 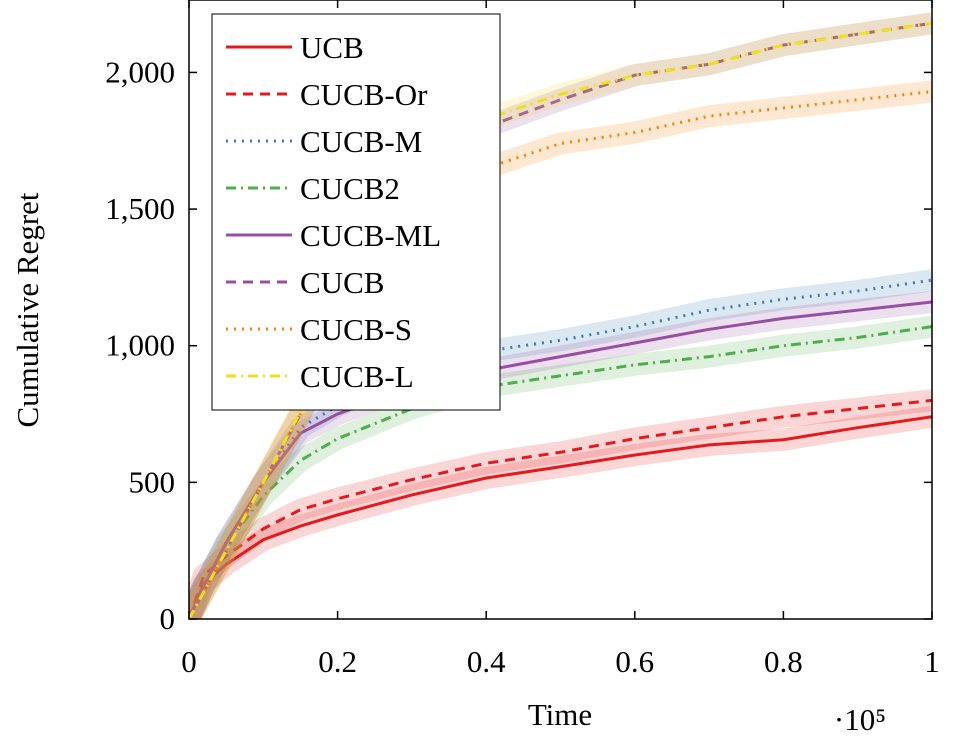 What do you see at coordinates (932, 661) in the screenshot?
I see `x-tick-label: 1` at bounding box center [932, 661].